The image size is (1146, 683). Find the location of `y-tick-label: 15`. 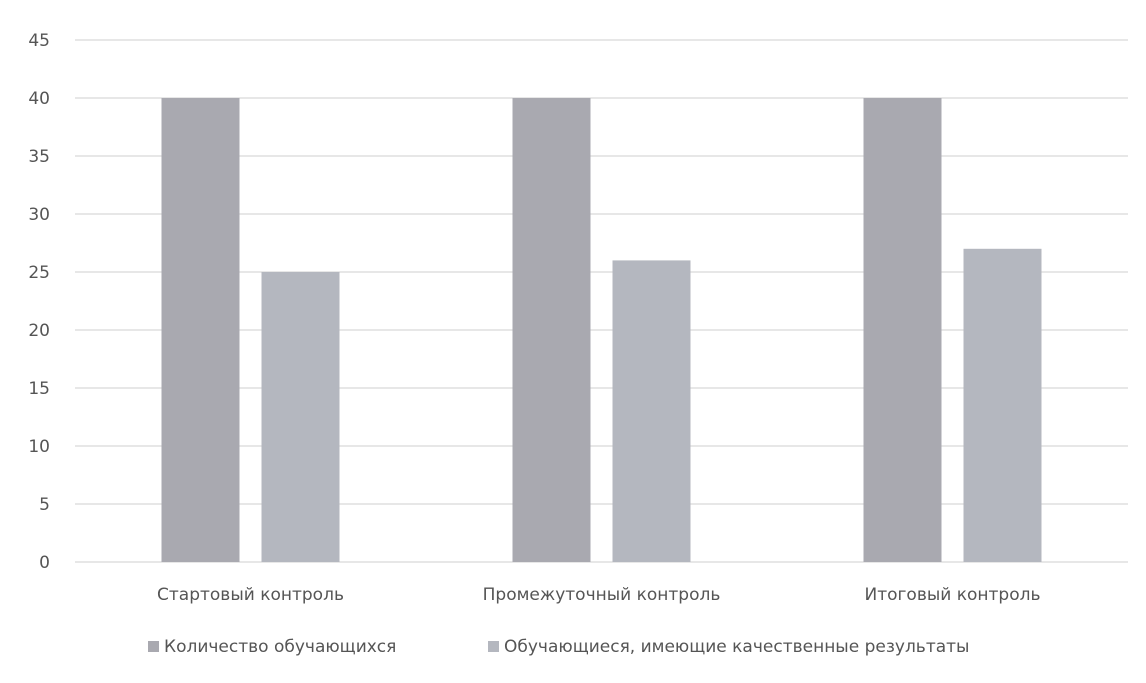

y-tick-label: 15 is located at coordinates (39, 389).